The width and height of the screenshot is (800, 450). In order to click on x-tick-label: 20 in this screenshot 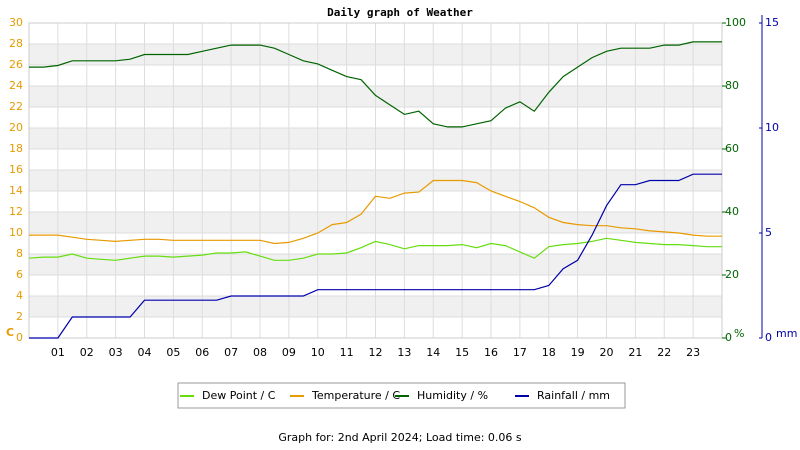, I will do `click(607, 352)`.